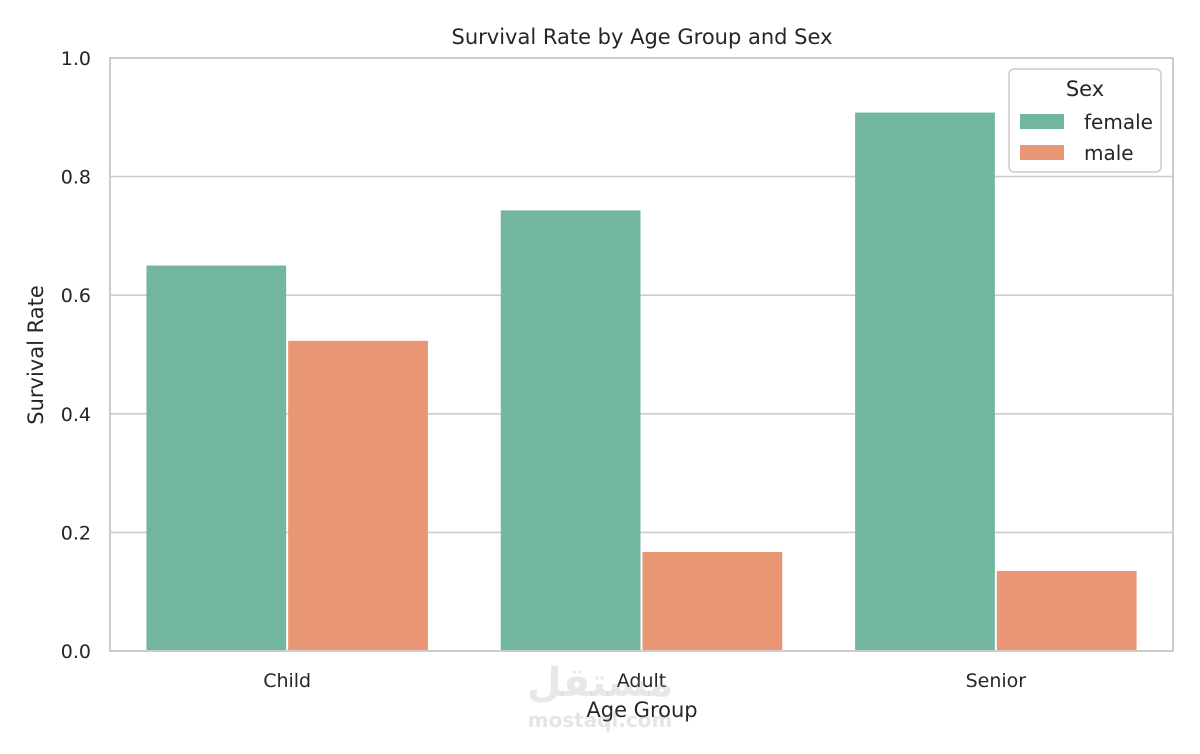 This screenshot has width=1200, height=754. What do you see at coordinates (76, 533) in the screenshot?
I see `y-tick-label: 0.2` at bounding box center [76, 533].